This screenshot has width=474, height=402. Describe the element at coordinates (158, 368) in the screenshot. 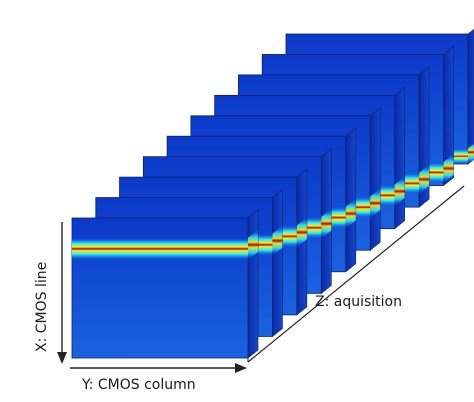

I see `y-axis` at that location.